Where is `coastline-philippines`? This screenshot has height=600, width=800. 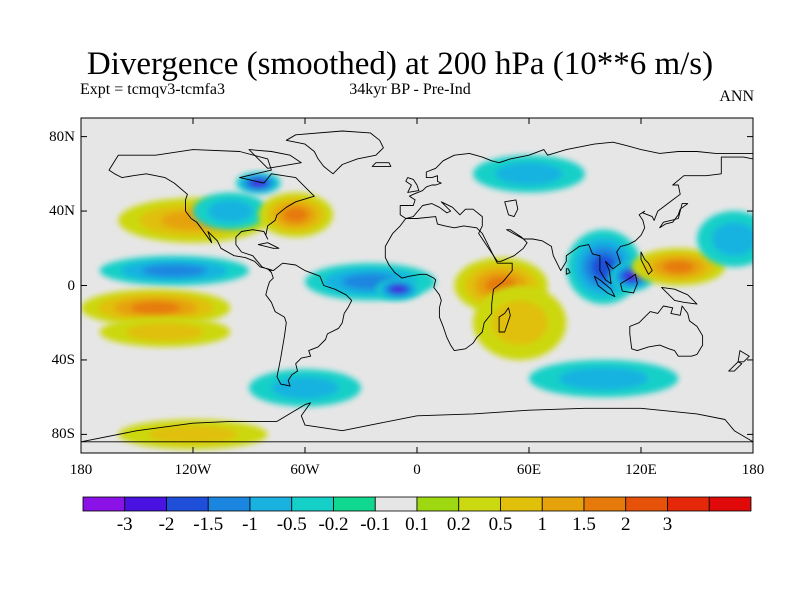 coastline-philippines is located at coordinates (646, 263).